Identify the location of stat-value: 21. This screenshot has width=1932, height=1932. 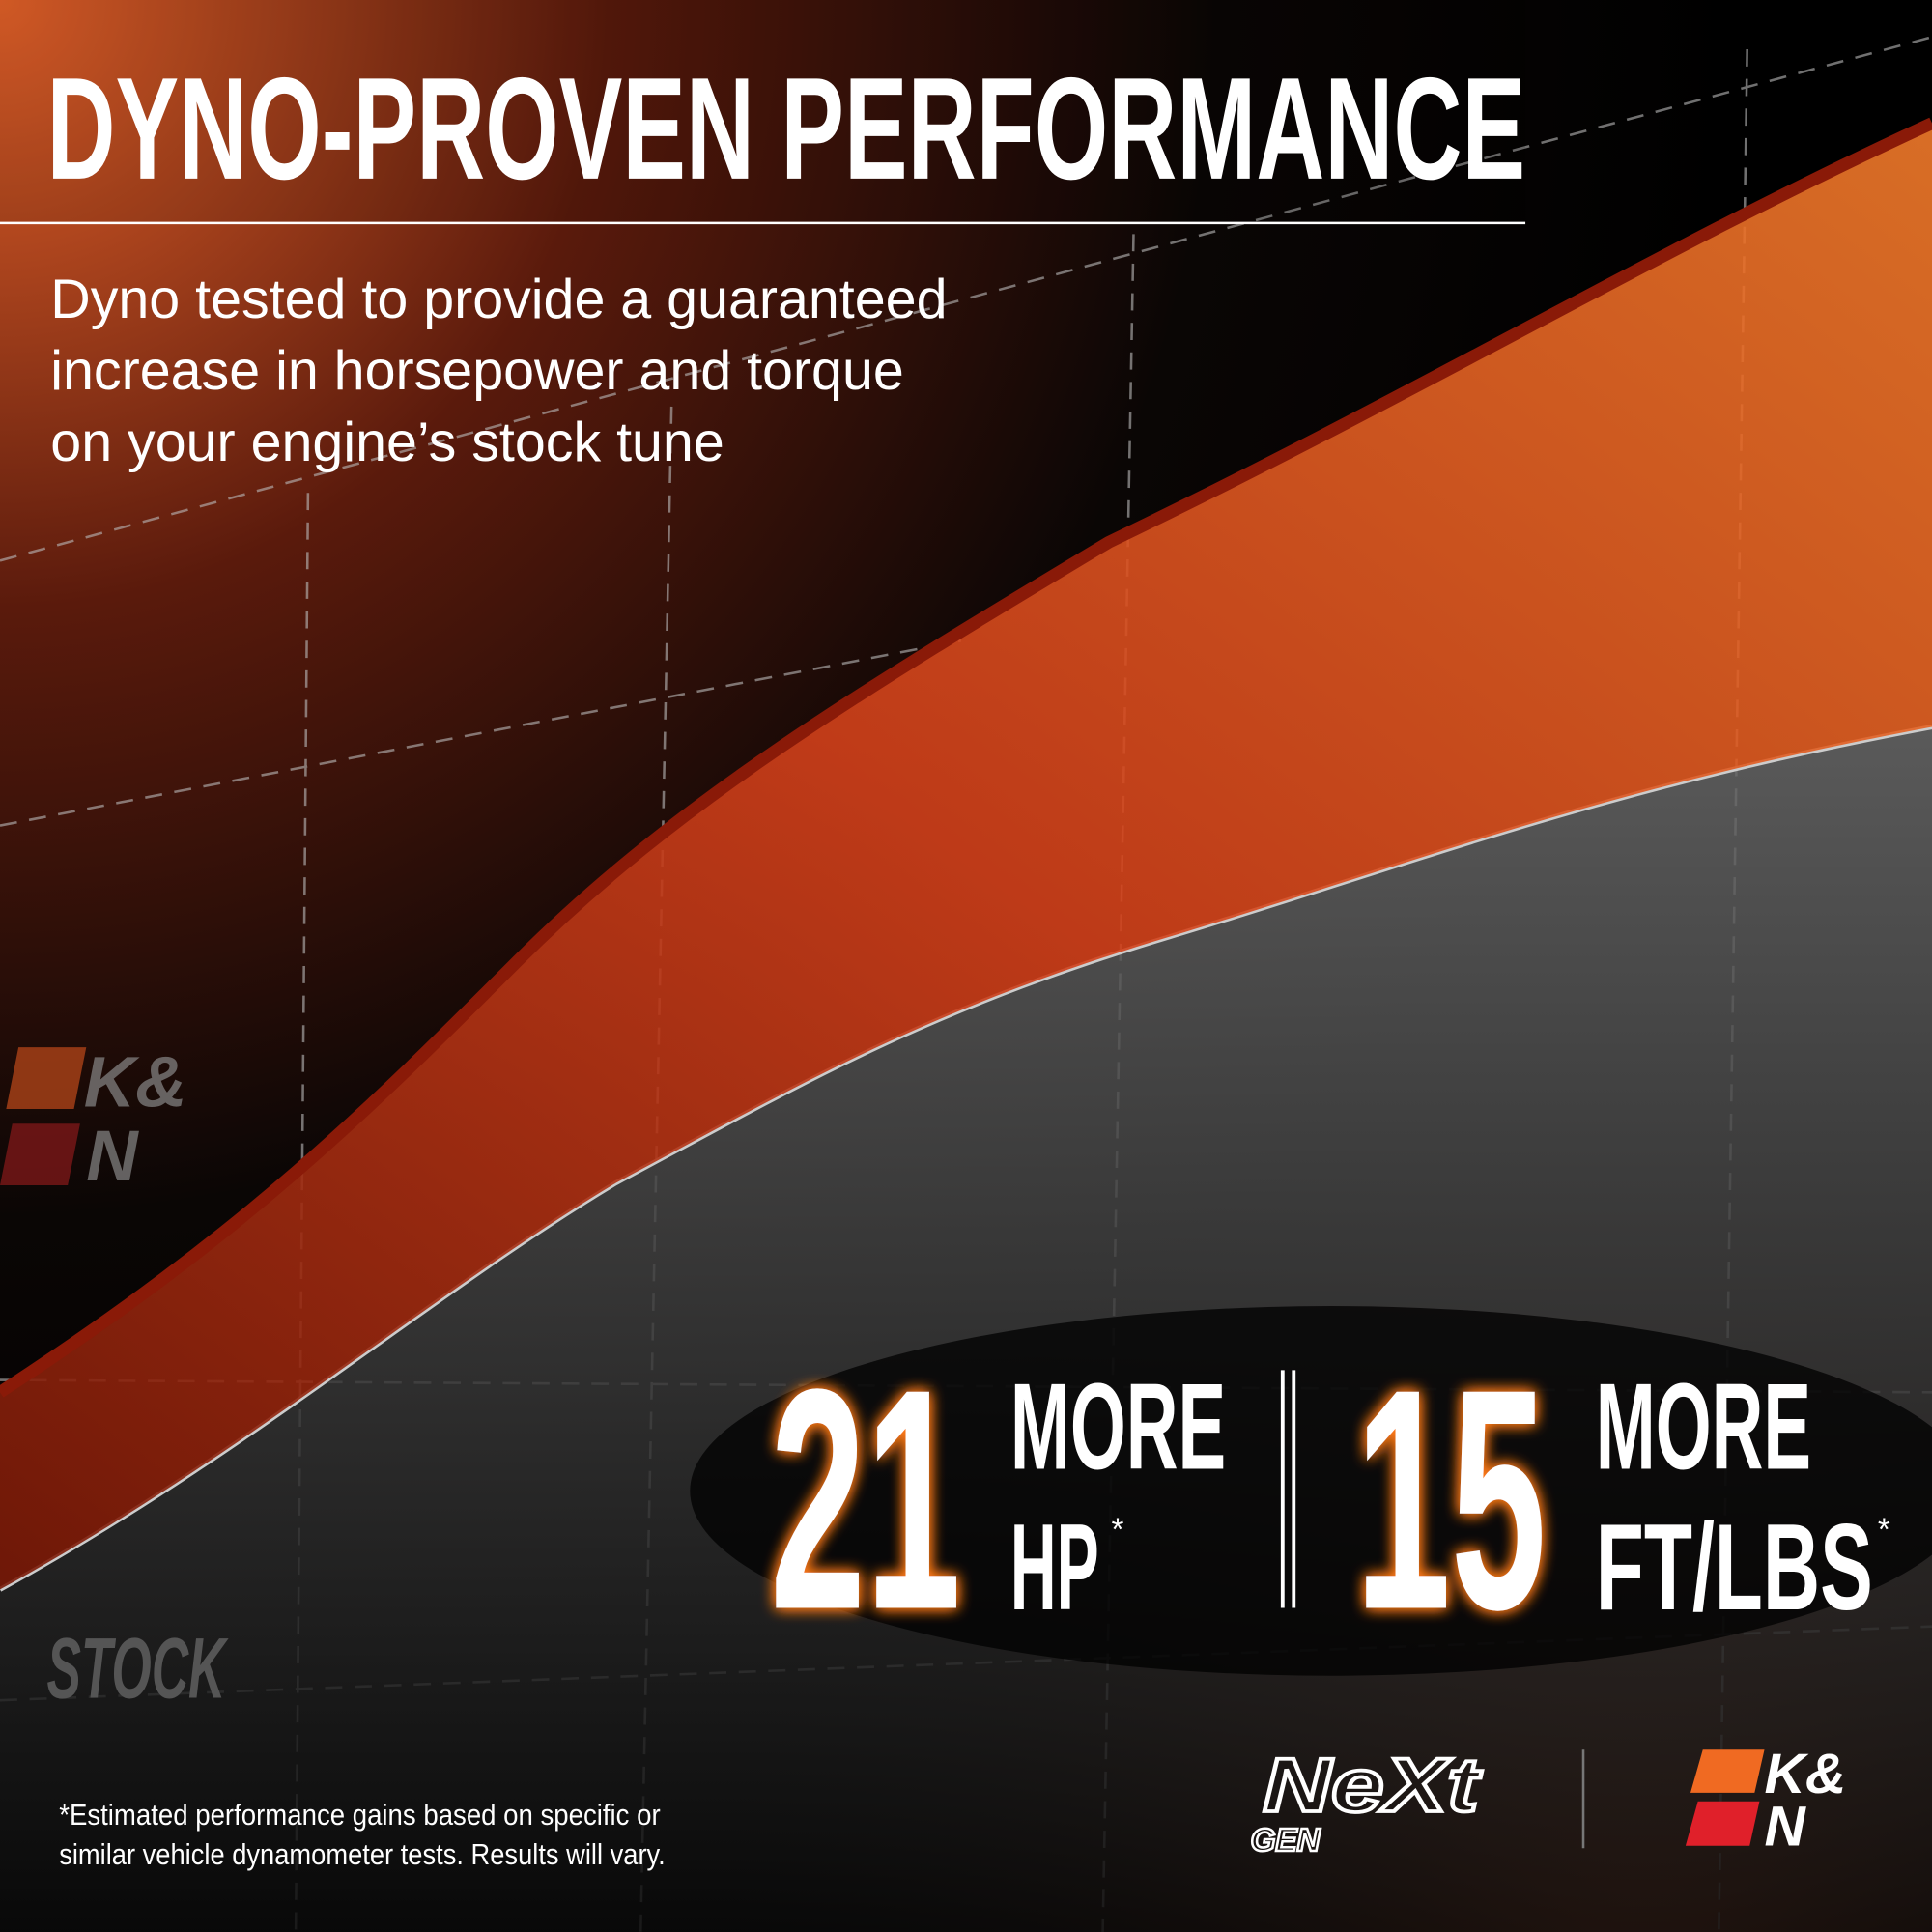
(865, 1499).